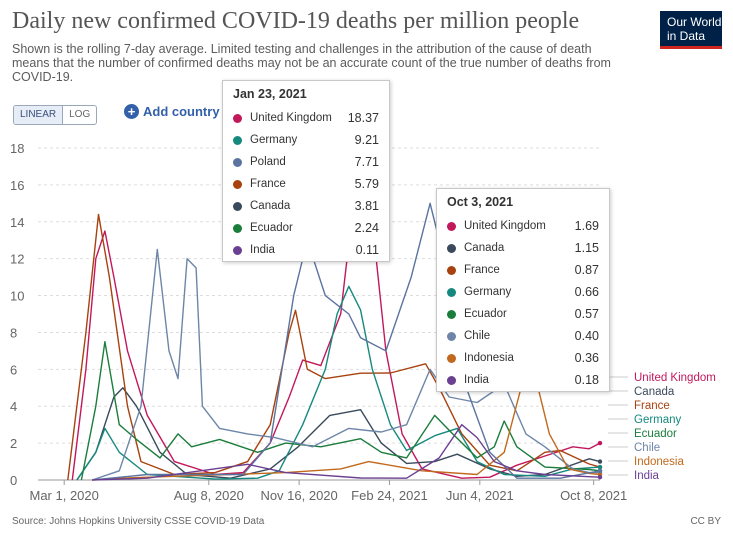  I want to click on x-tick-label: Nov 16, 2020, so click(298, 495).